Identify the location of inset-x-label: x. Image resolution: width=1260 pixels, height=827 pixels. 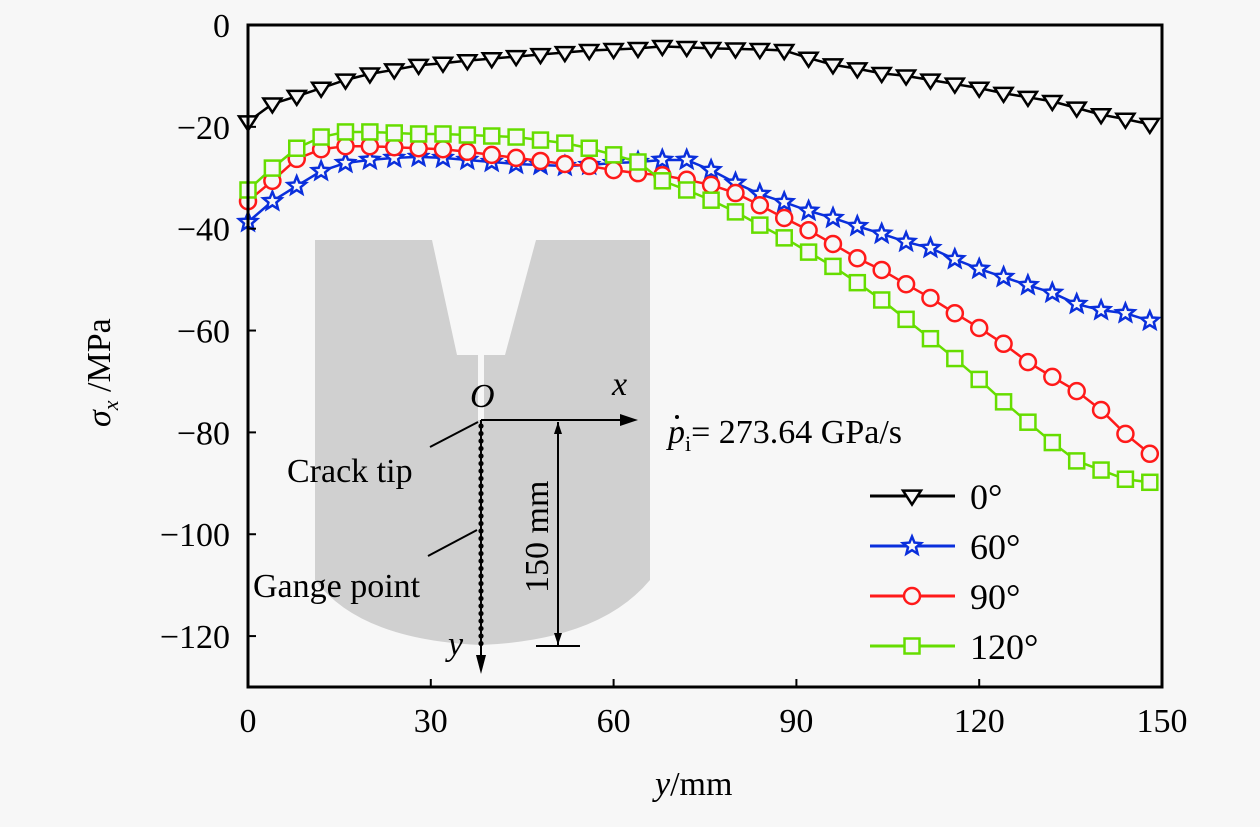
(619, 384).